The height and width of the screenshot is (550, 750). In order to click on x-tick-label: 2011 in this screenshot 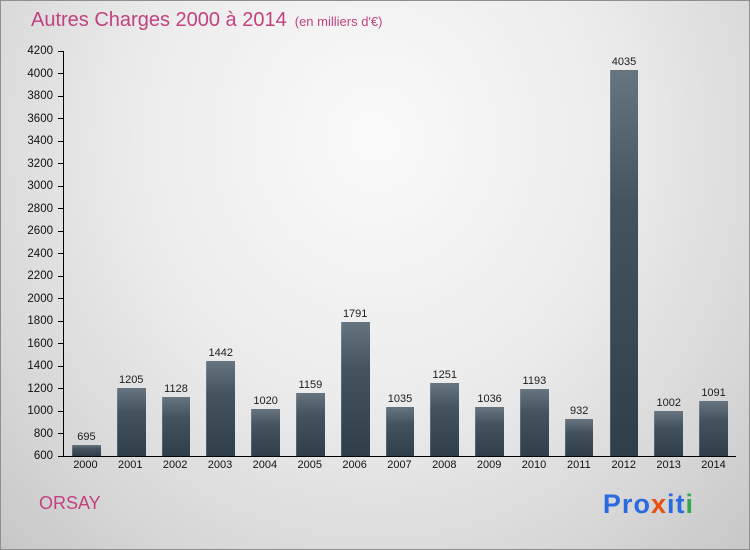, I will do `click(579, 465)`.